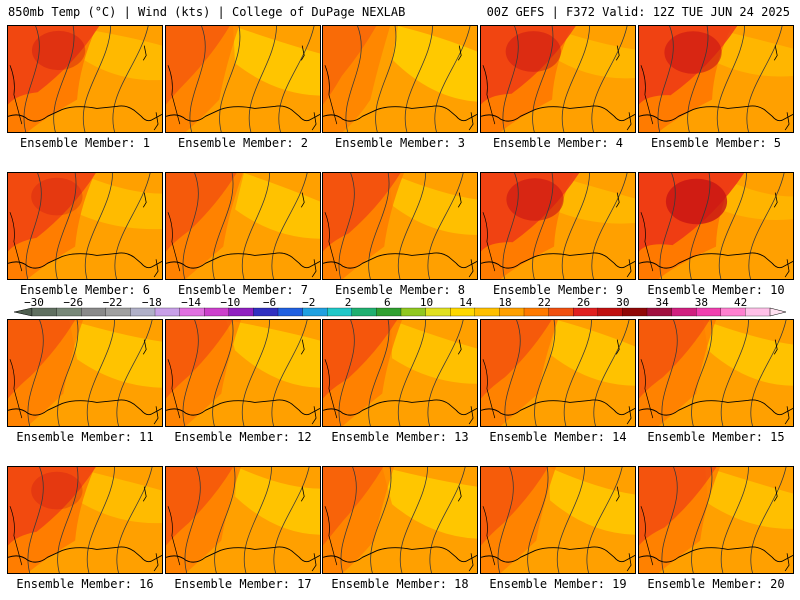 The height and width of the screenshot is (600, 800). What do you see at coordinates (113, 302) in the screenshot?
I see `colorbar-tick-label: −22` at bounding box center [113, 302].